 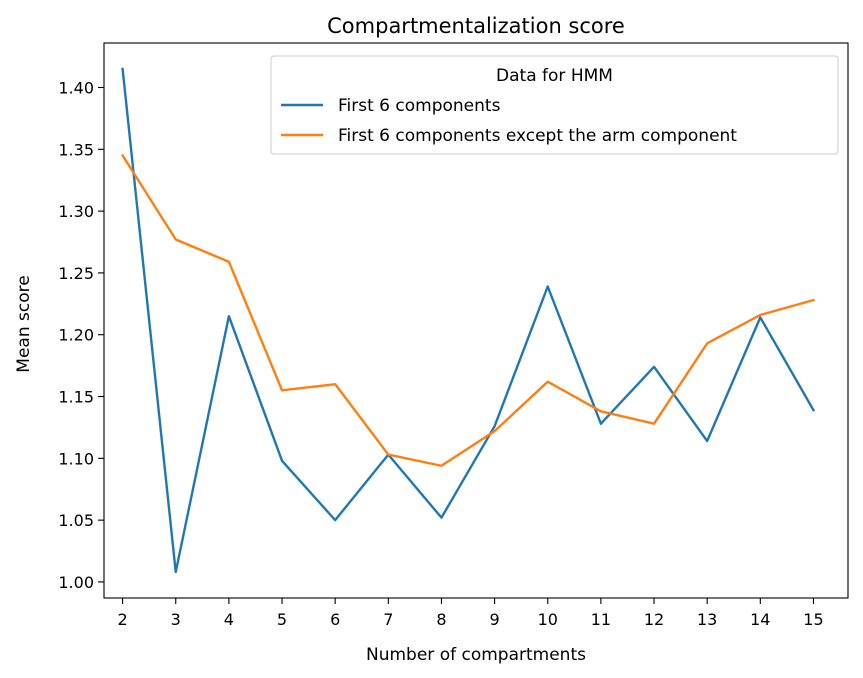 I want to click on y-tick-label: 1.40, so click(x=76, y=87).